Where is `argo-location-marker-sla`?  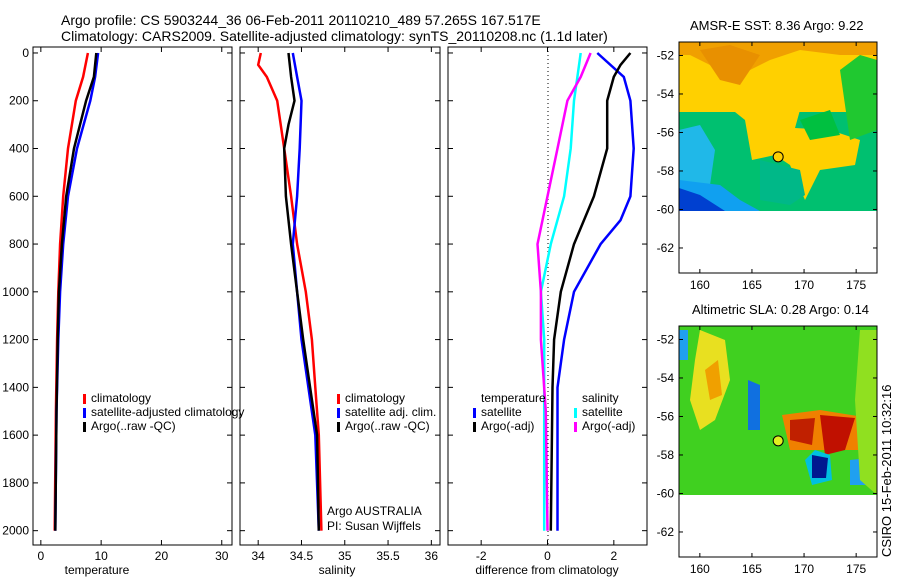 argo-location-marker-sla is located at coordinates (778, 441).